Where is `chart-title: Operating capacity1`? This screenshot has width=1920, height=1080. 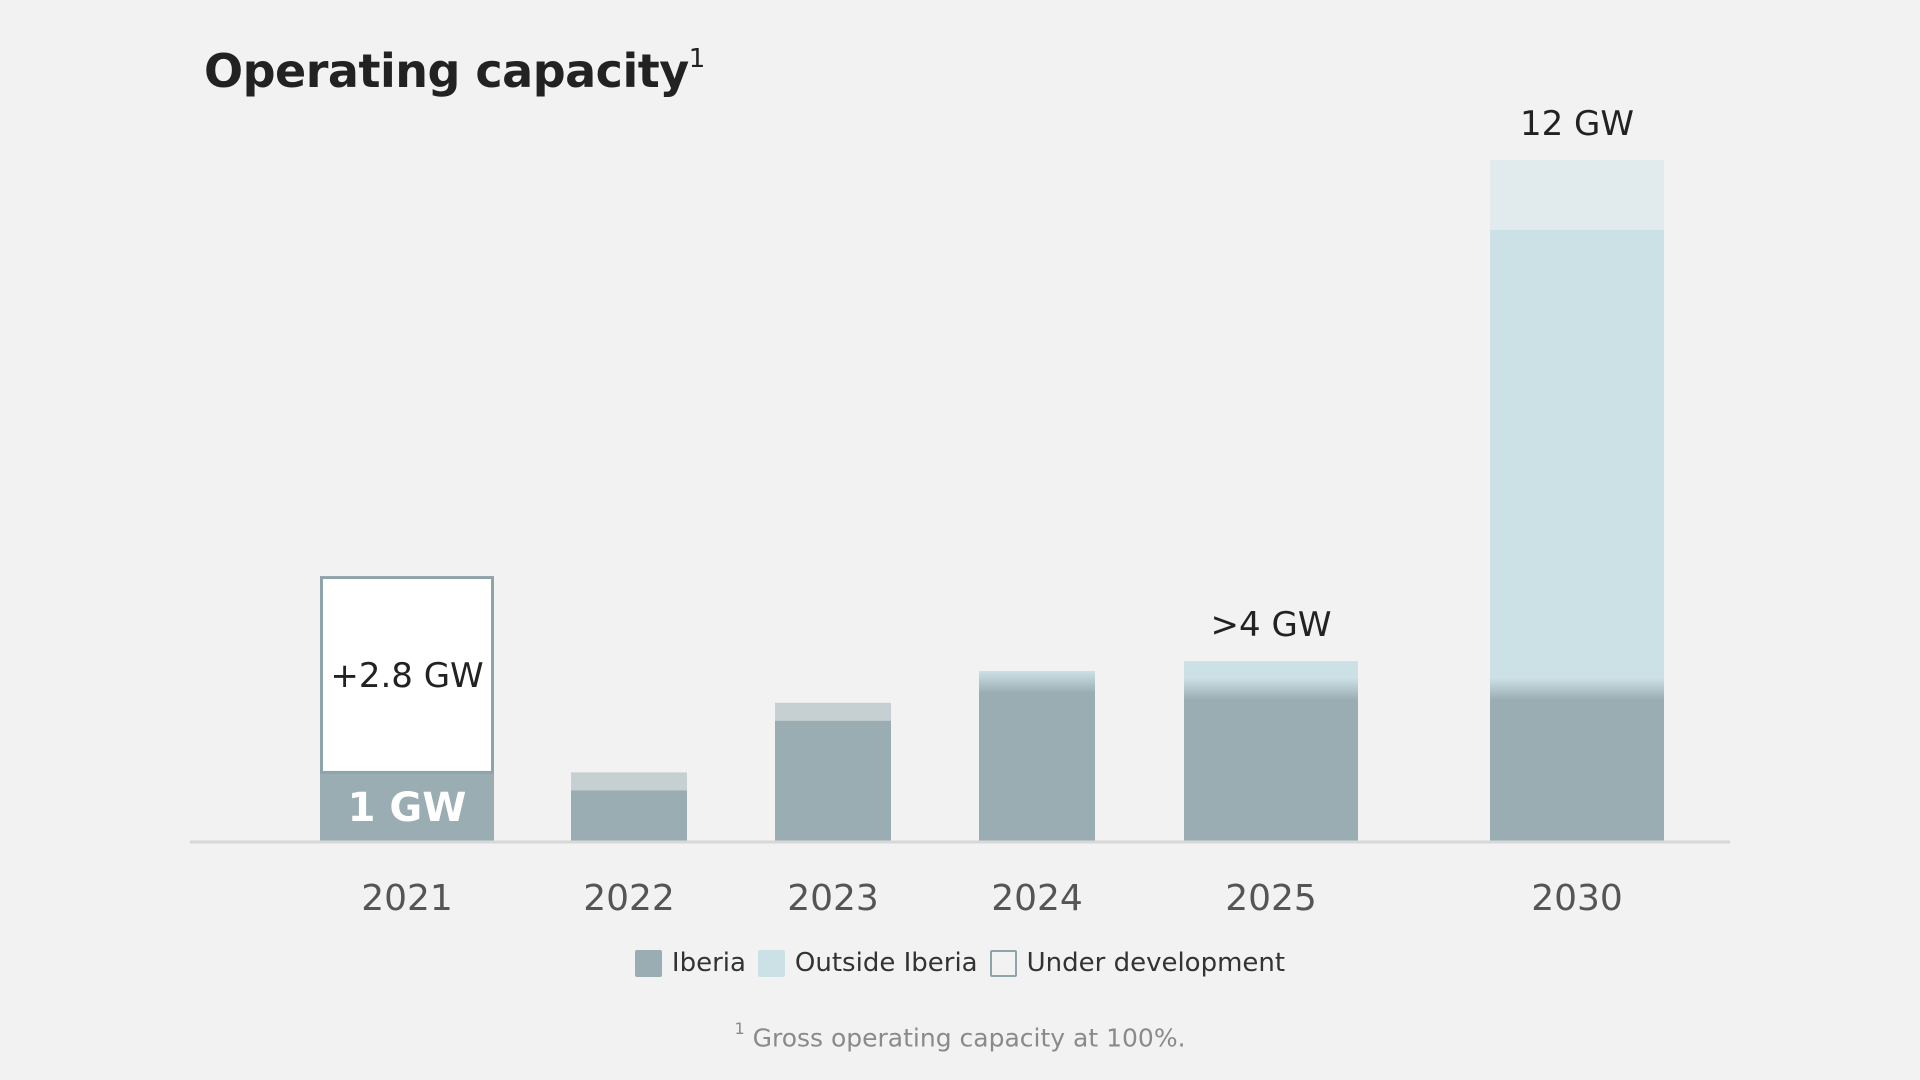
chart-title: Operating capacity1 is located at coordinates (454, 71).